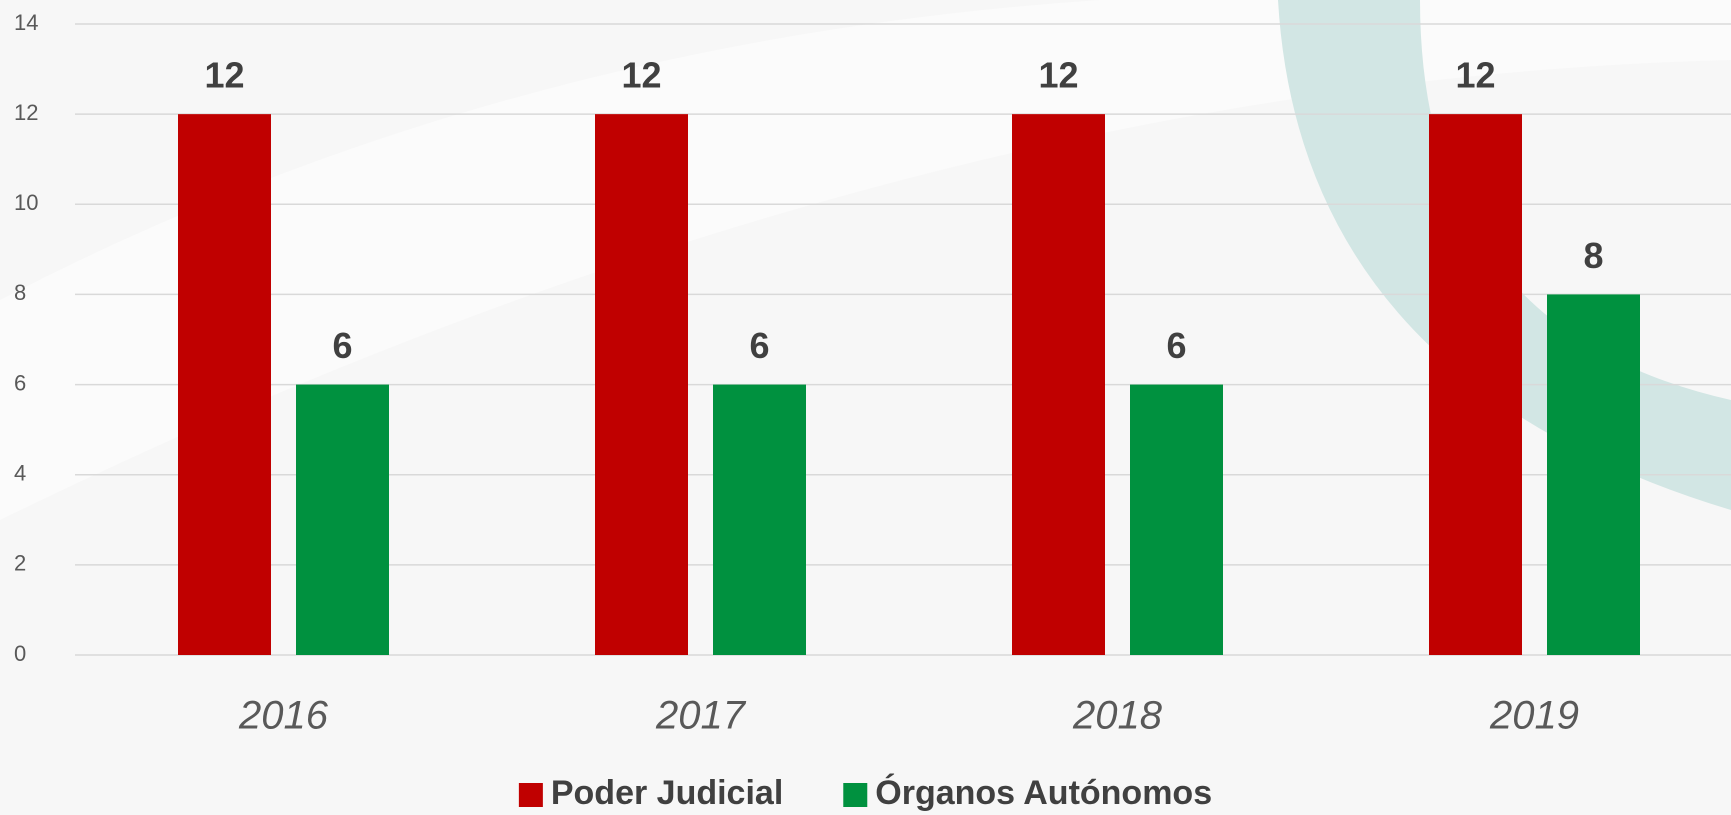  What do you see at coordinates (20, 292) in the screenshot?
I see `y-tick-label: 8` at bounding box center [20, 292].